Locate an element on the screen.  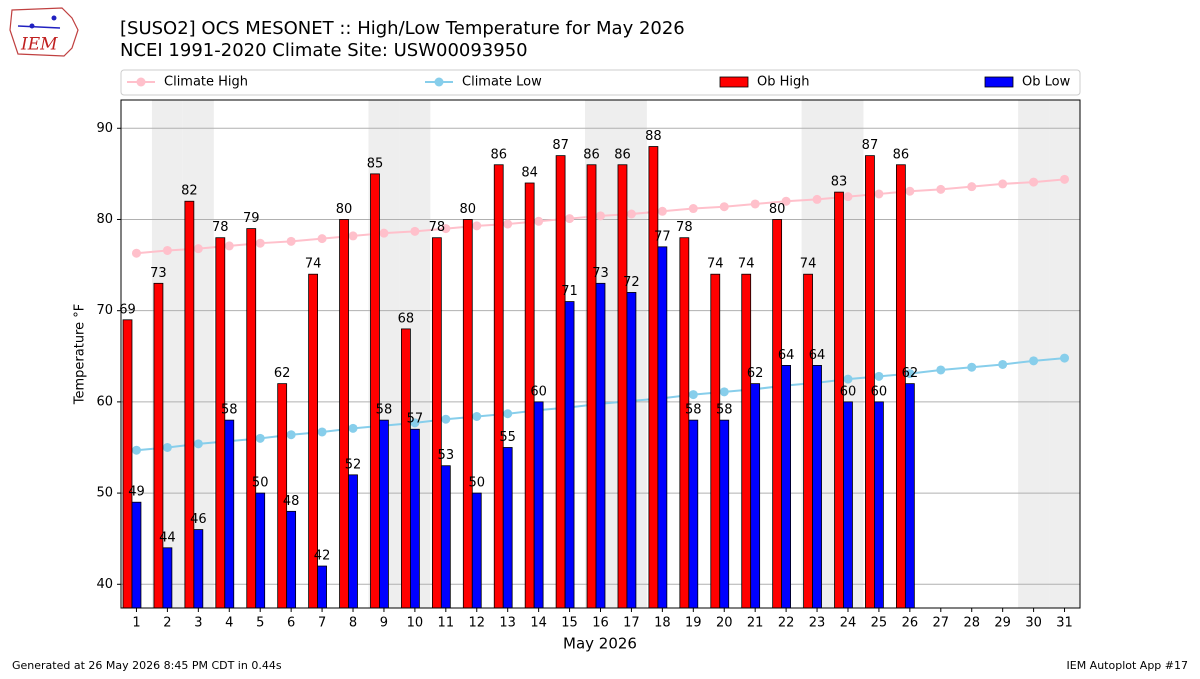
x-tick-label: 10 is located at coordinates (415, 623).